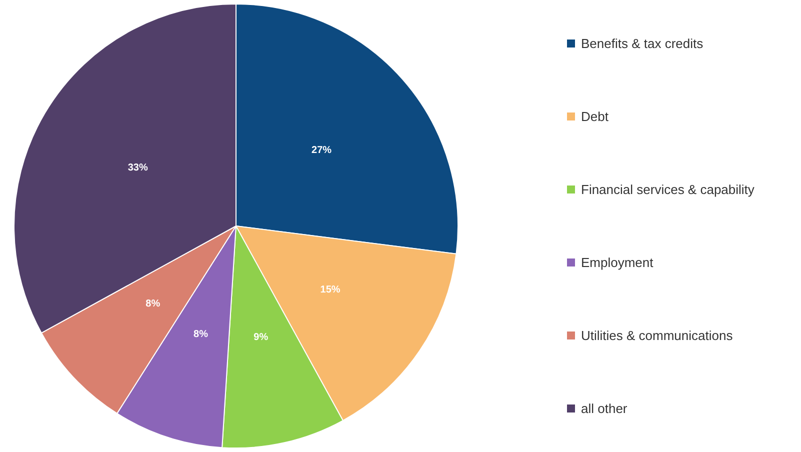  Describe the element at coordinates (595, 116) in the screenshot. I see `legend-label: Debt` at that location.